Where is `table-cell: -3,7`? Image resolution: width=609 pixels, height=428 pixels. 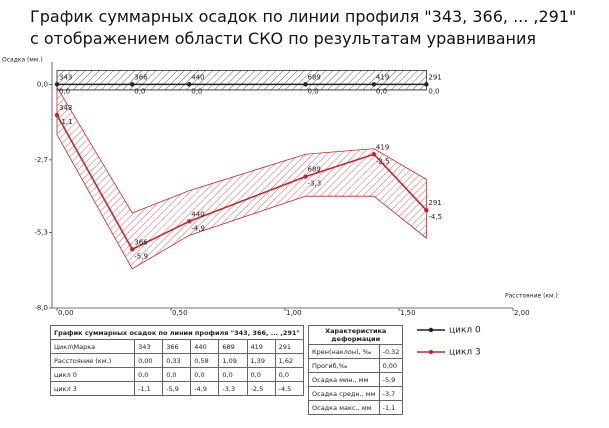
table-cell: -3,7 is located at coordinates (391, 393).